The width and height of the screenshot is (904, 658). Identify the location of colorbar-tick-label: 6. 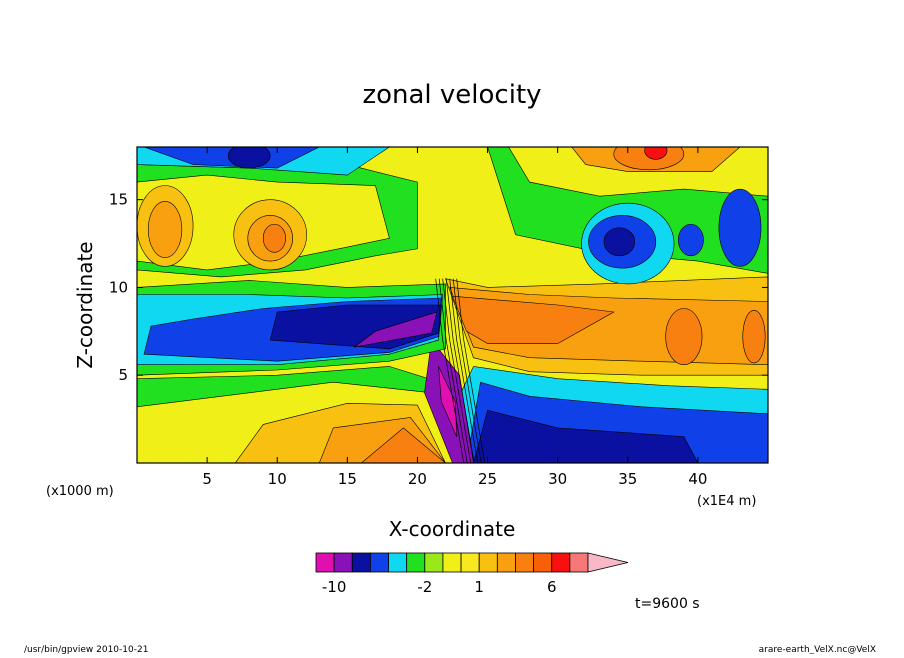
(552, 587).